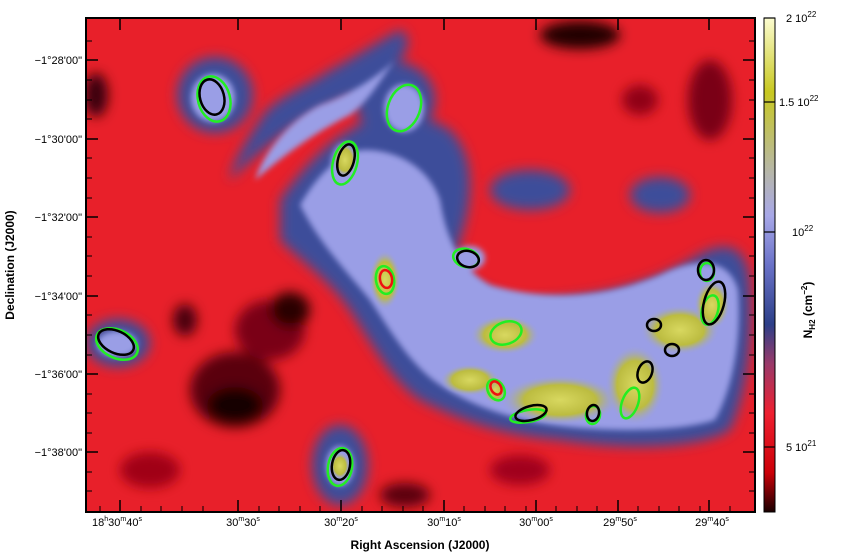 The height and width of the screenshot is (555, 847). Describe the element at coordinates (117, 522) in the screenshot. I see `x-tick-label: 18h30m40s` at that location.